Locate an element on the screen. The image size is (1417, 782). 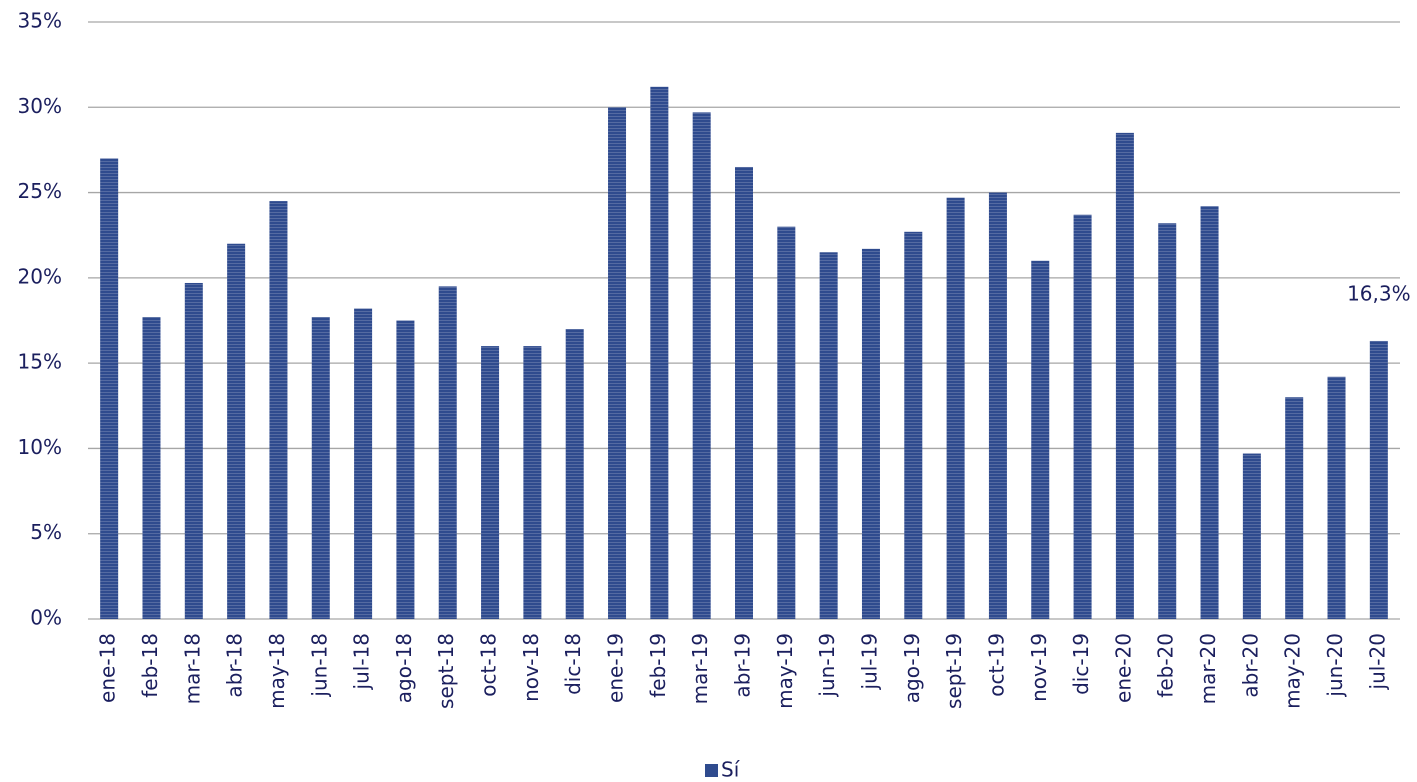
x-tick-label: may-18 is located at coordinates (277, 671).